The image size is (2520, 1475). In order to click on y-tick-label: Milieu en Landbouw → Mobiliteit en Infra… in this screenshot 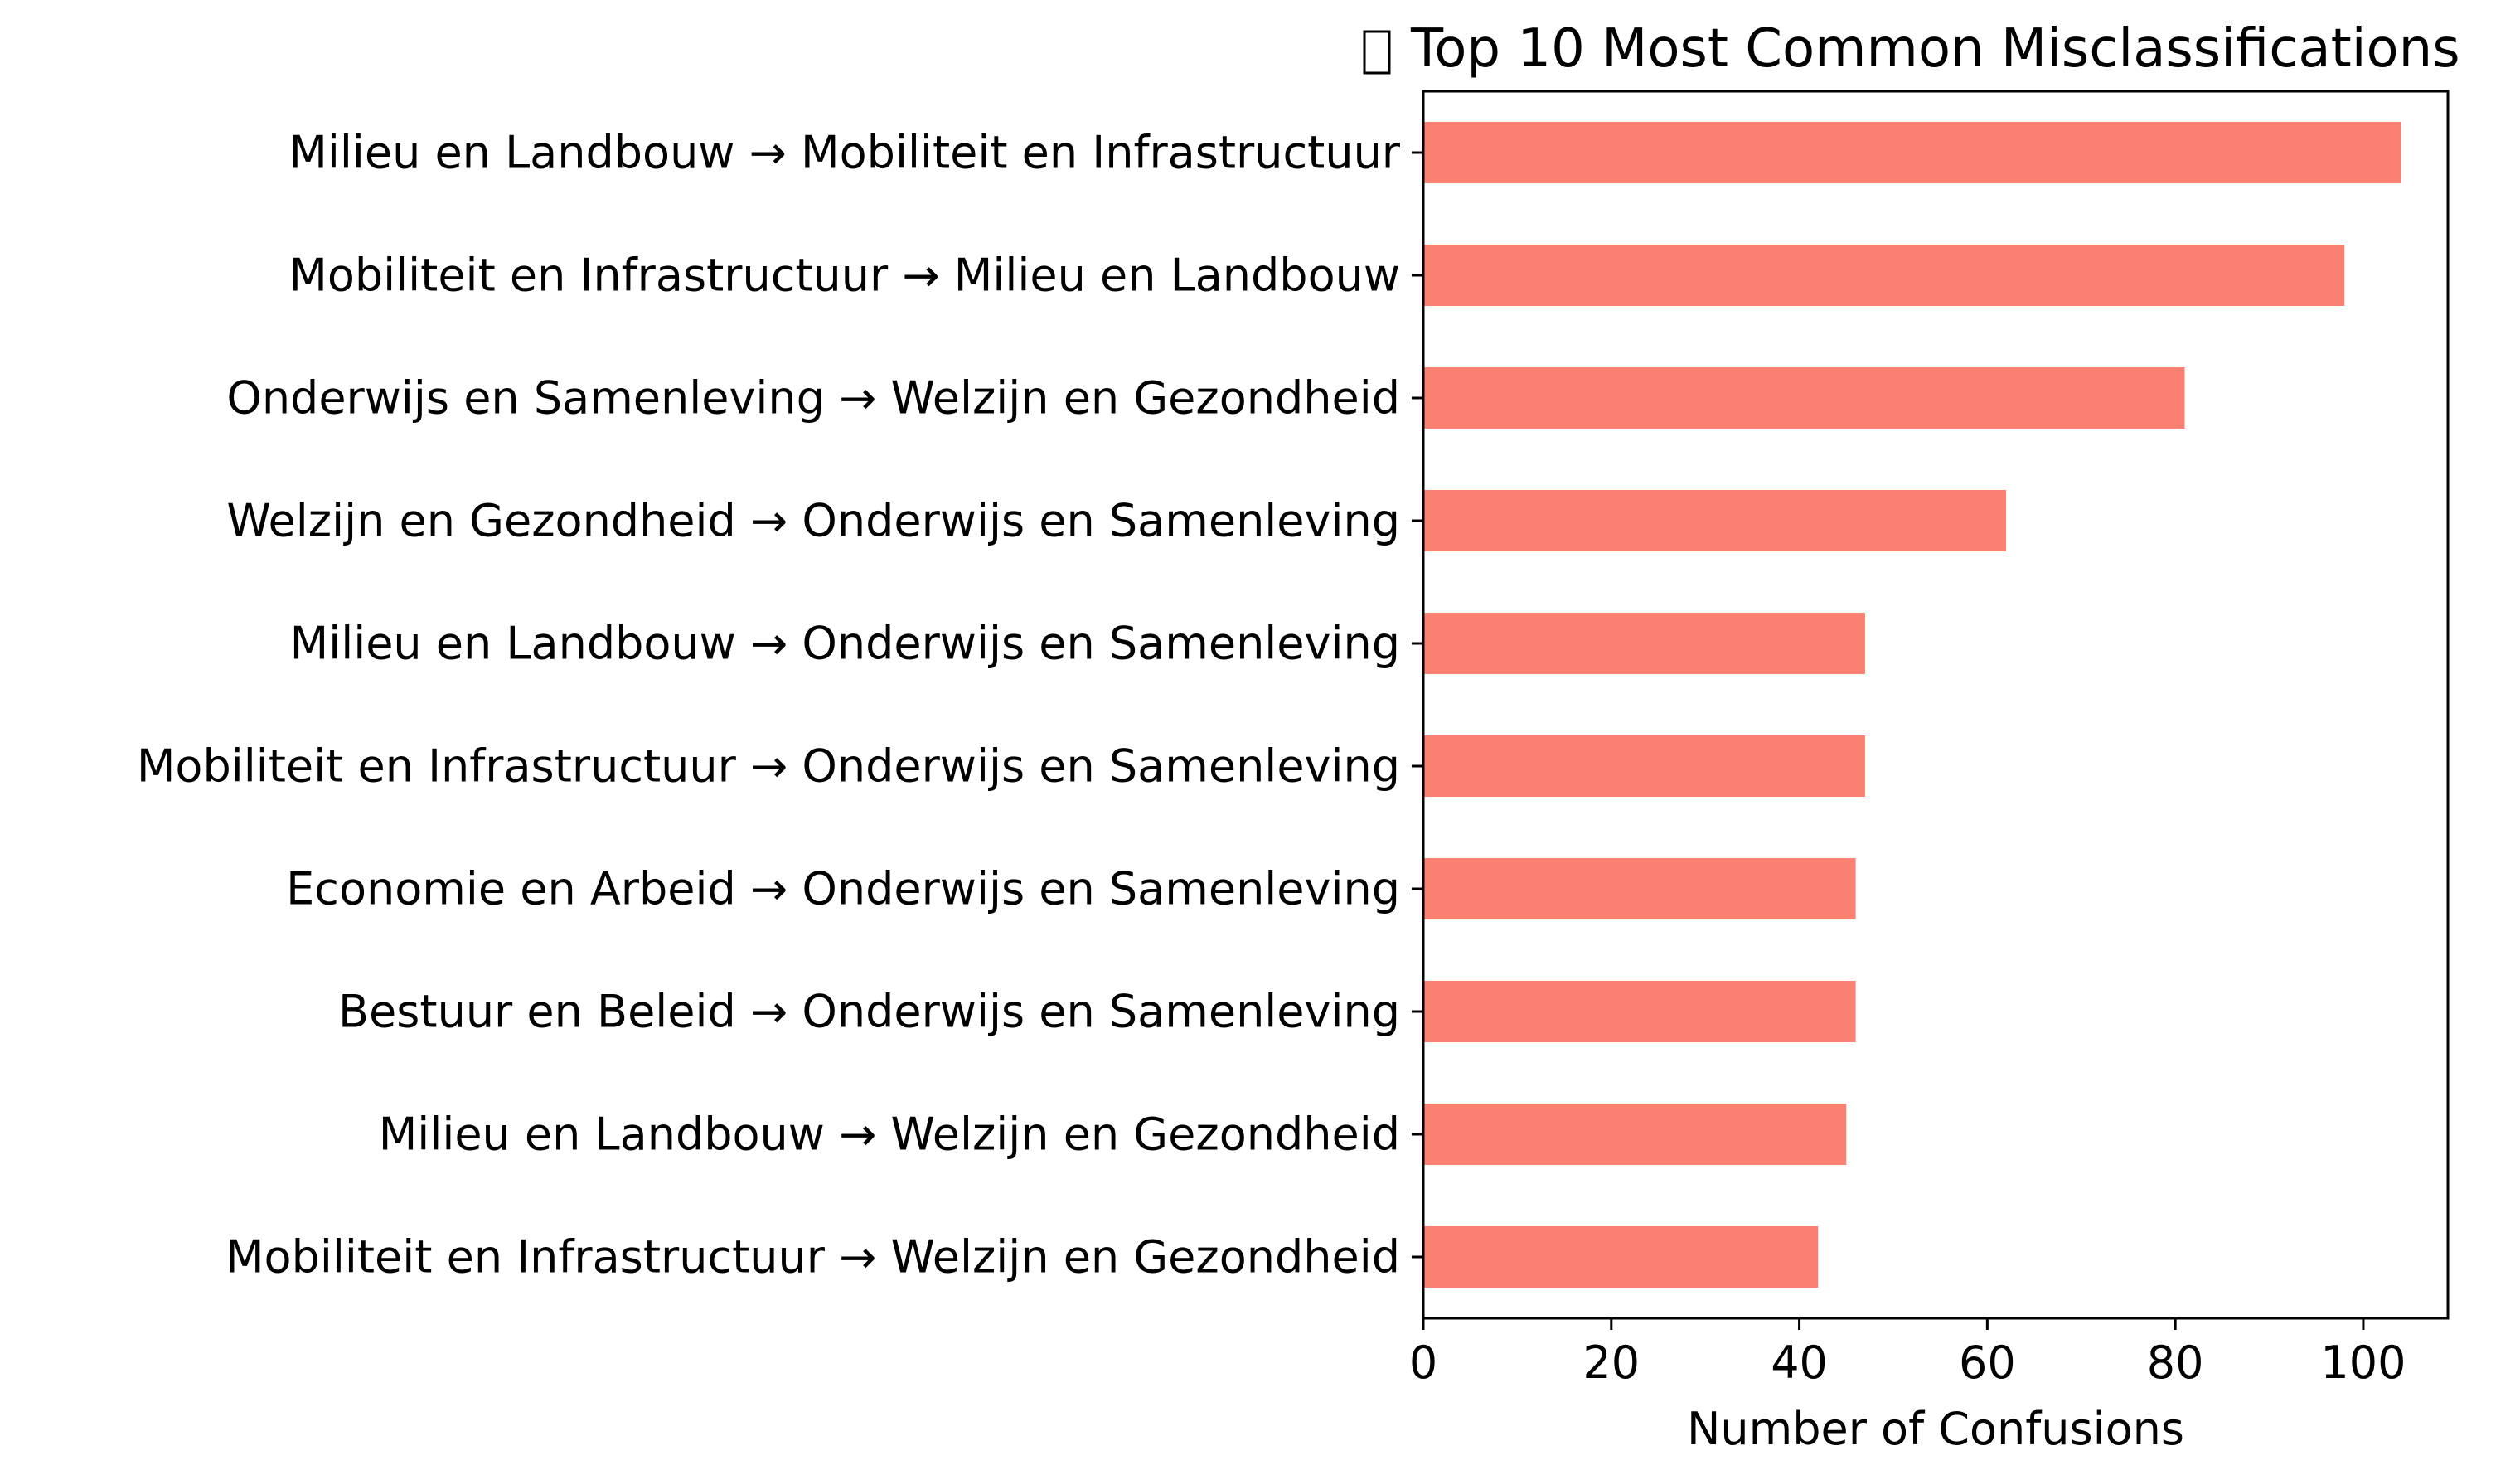, I will do `click(844, 153)`.